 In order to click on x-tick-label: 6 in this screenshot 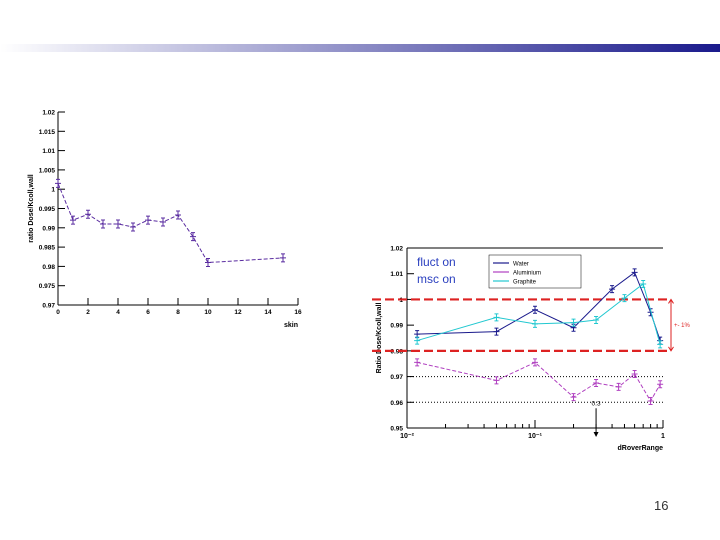, I will do `click(148, 312)`.